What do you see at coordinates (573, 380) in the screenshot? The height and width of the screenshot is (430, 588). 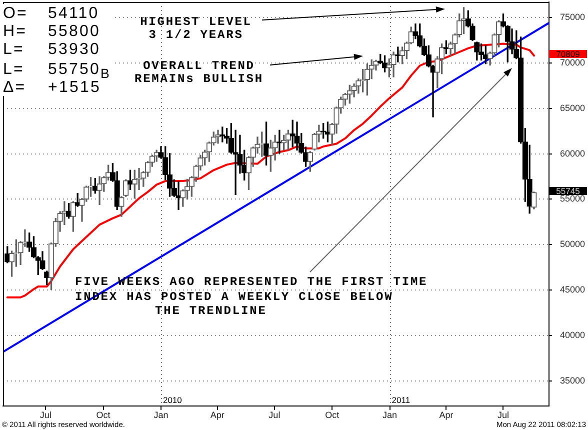 I see `y-tick-label: 35000` at bounding box center [573, 380].